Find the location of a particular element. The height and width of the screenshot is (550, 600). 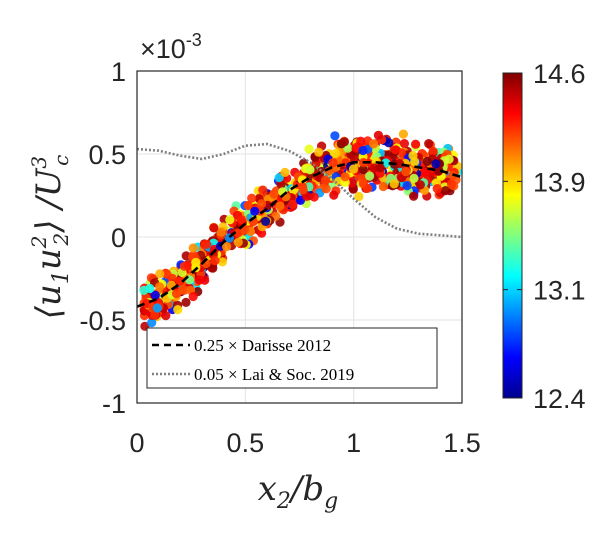

x-axis-label: x2/bg is located at coordinates (298, 491).